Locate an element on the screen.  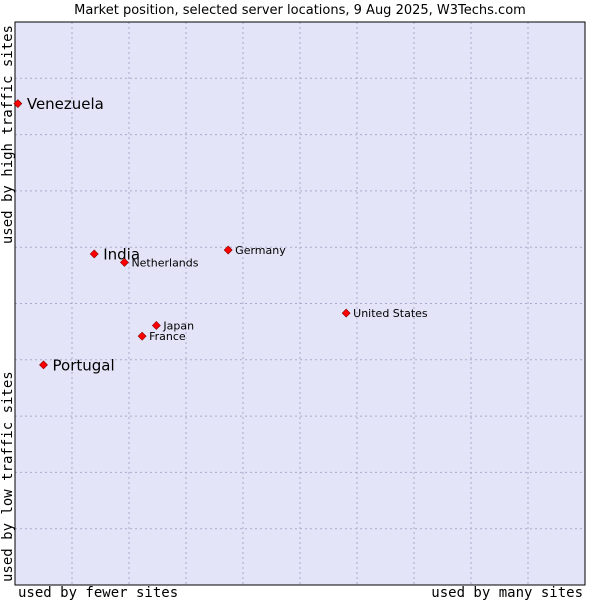
point-marker-portugal is located at coordinates (43, 365).